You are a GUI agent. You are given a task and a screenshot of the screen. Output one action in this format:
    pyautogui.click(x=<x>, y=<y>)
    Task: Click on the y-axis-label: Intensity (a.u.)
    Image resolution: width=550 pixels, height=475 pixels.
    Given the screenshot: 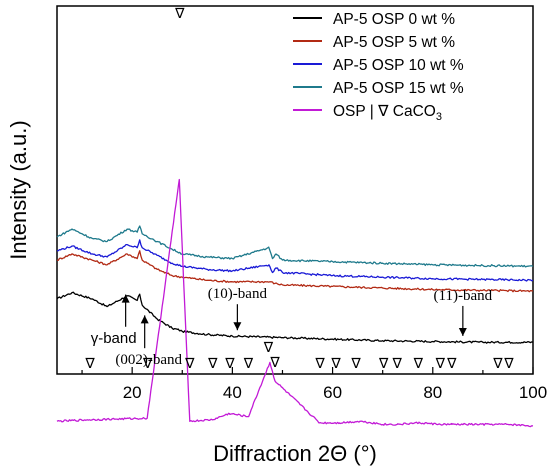 What is the action you would take?
    pyautogui.click(x=18, y=189)
    